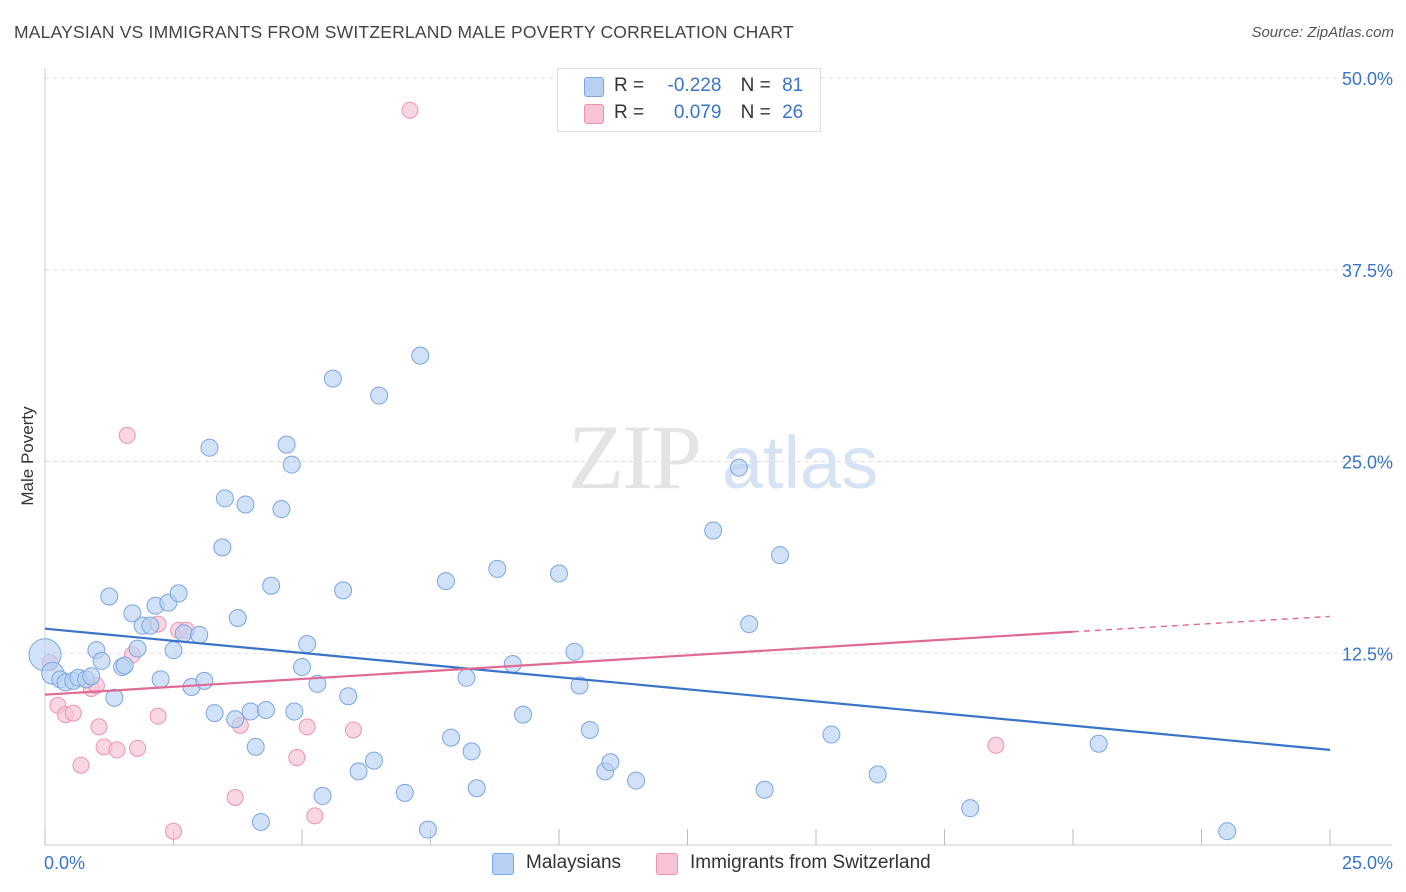  I want to click on legend-r-value: -0.228, so click(694, 85).